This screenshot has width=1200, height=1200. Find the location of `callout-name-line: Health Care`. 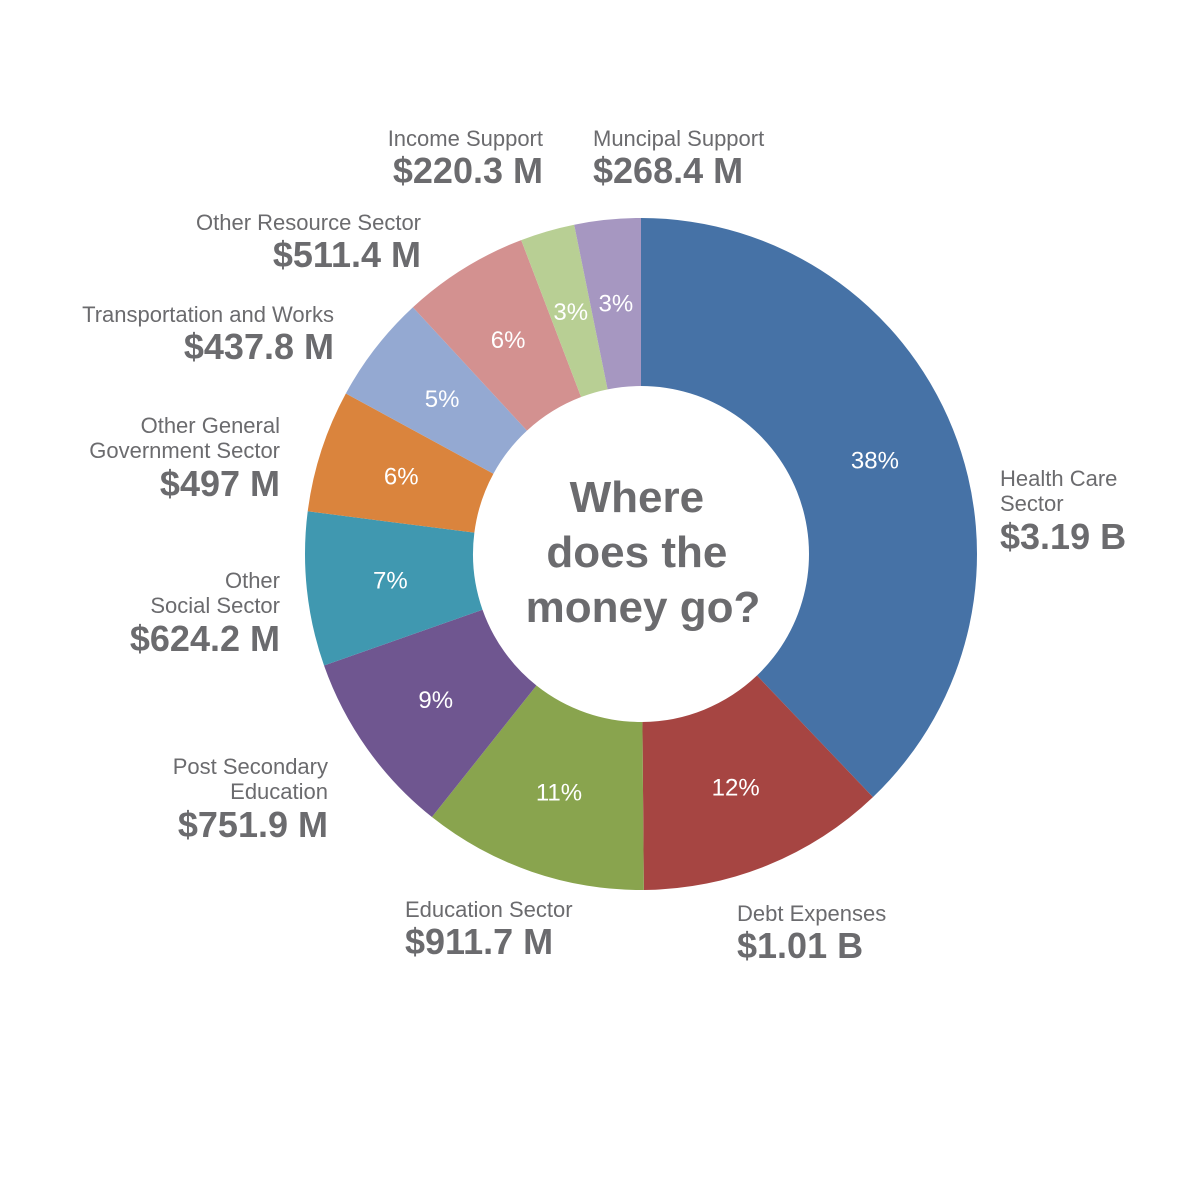

callout-name-line: Health Care is located at coordinates (1059, 478).